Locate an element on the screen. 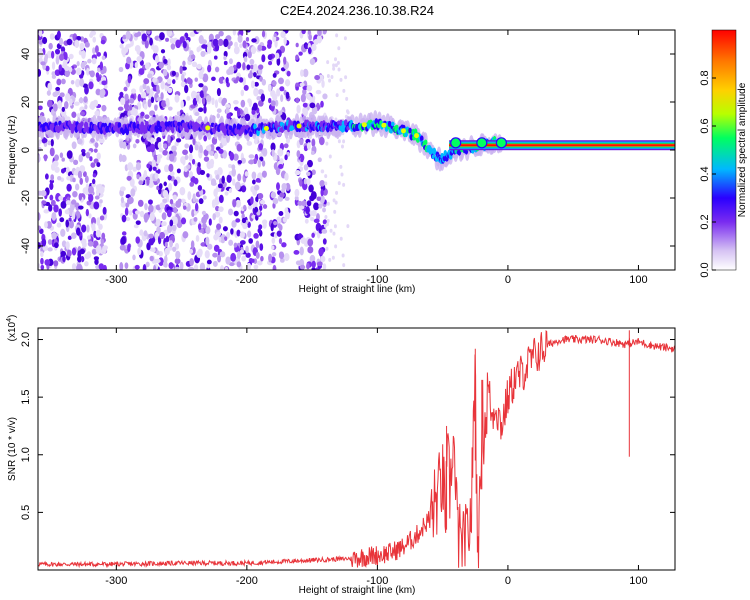 This screenshot has height=600, width=750. snr-x-axis-label: Height of straight line (km) is located at coordinates (357, 590).